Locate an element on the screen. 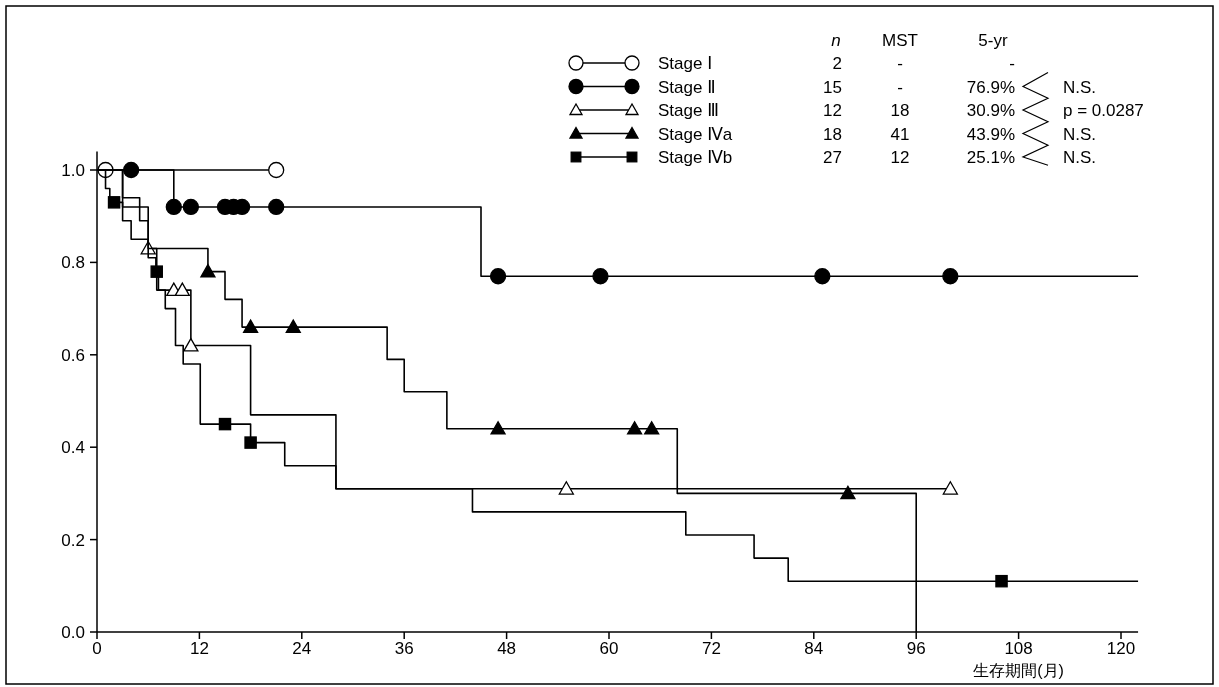 This screenshot has height=687, width=1219. x-tick-label: 72 is located at coordinates (711, 648).